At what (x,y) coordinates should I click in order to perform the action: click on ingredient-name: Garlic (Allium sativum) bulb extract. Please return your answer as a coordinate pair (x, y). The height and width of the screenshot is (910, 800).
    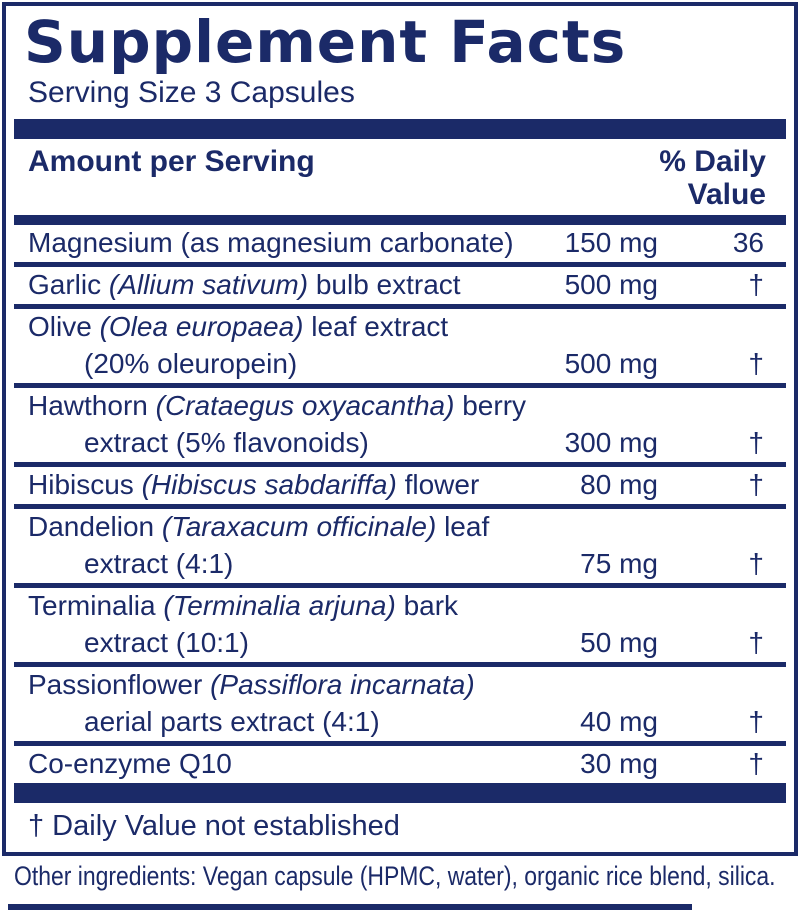
    Looking at the image, I should click on (271, 285).